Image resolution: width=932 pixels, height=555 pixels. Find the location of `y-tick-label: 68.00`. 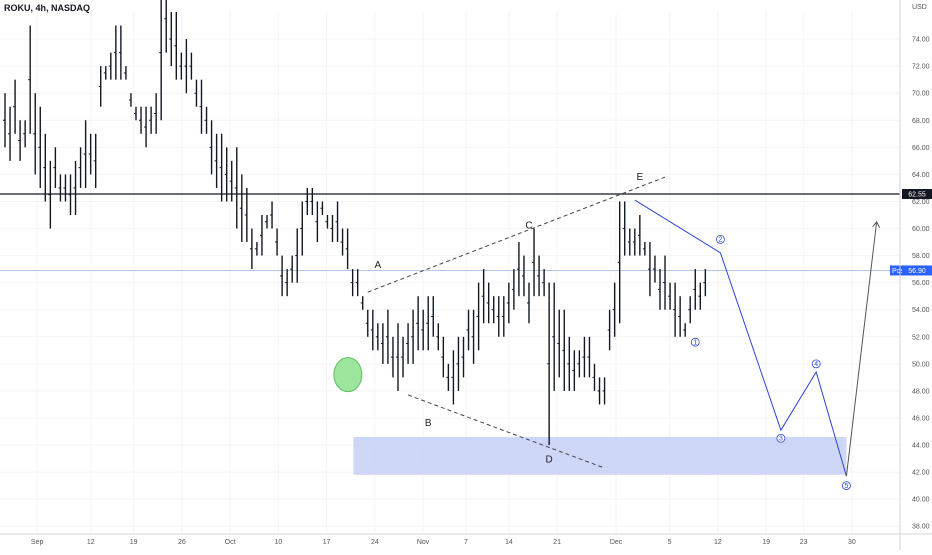

y-tick-label: 68.00 is located at coordinates (921, 121).